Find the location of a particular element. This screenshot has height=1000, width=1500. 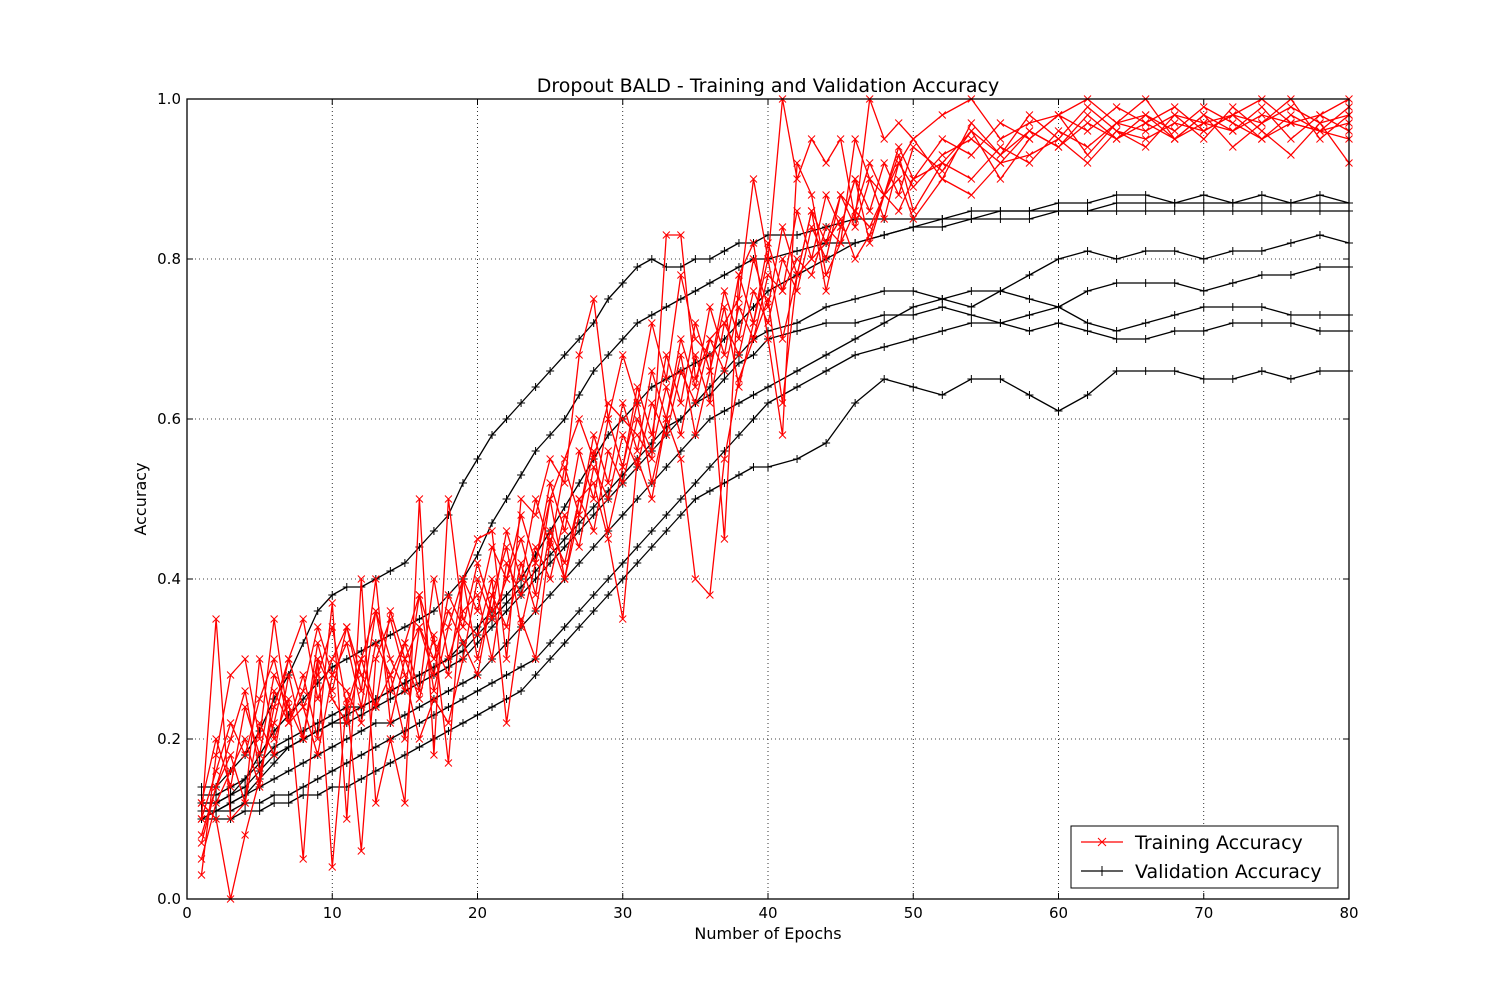

x-tick-label: 30 is located at coordinates (622, 913).